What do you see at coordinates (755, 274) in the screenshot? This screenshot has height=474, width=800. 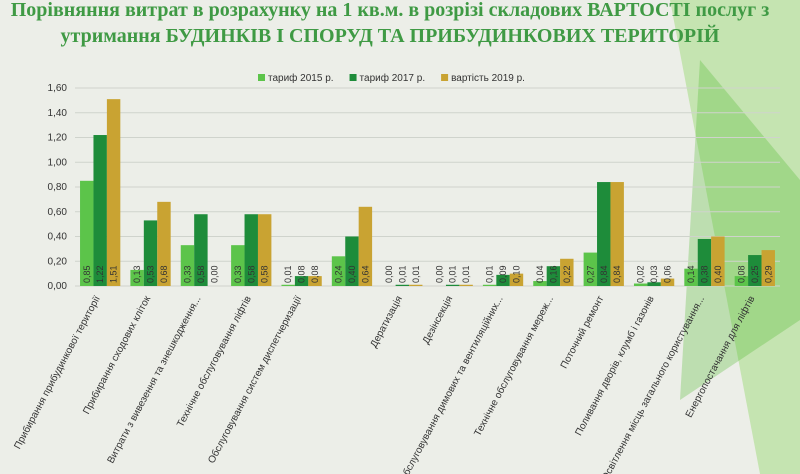 I see `data-label: 0,25` at bounding box center [755, 274].